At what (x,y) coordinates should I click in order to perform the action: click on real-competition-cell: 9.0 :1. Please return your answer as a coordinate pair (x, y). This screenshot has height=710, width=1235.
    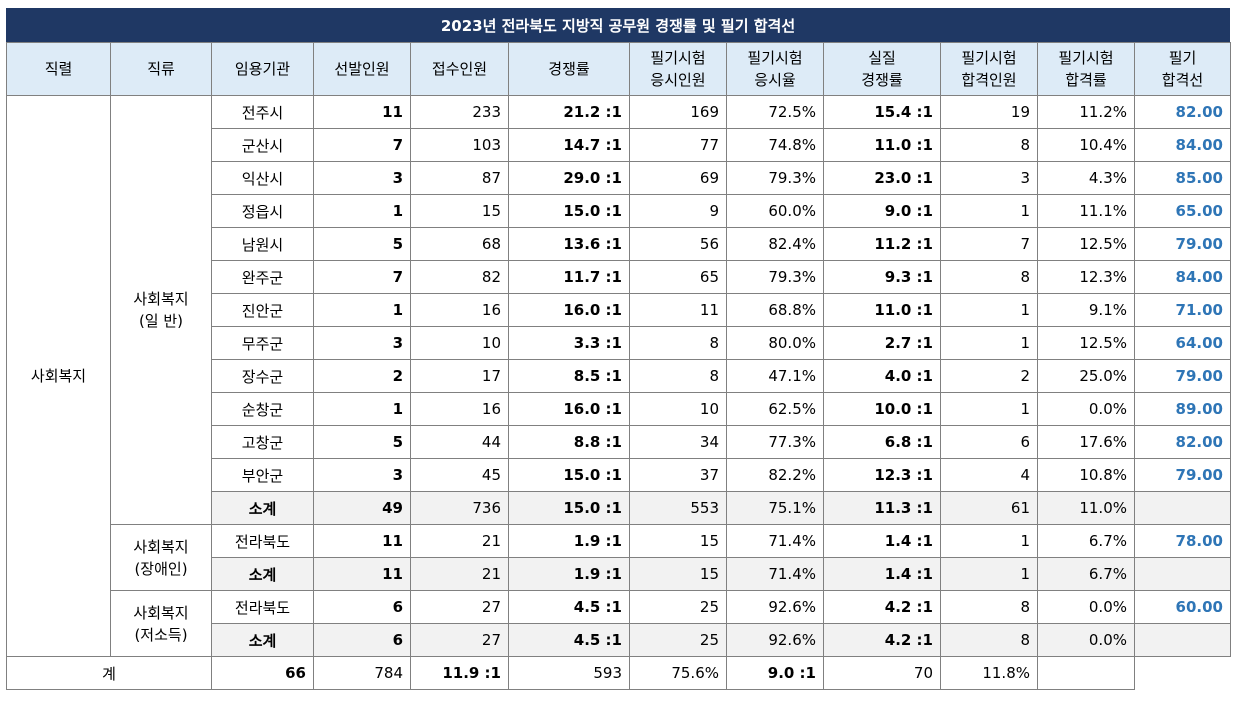
    Looking at the image, I should click on (775, 673).